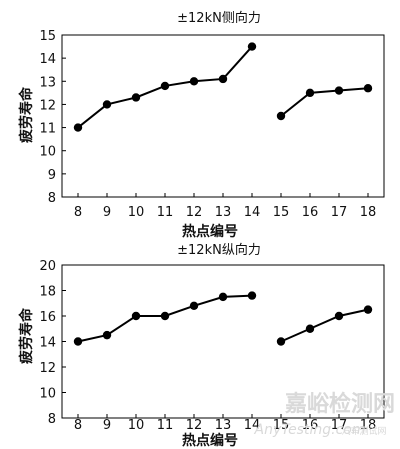 The height and width of the screenshot is (449, 400). Describe the element at coordinates (26, 114) in the screenshot. I see `chart1-ylabel: 疲劳寿命` at that location.